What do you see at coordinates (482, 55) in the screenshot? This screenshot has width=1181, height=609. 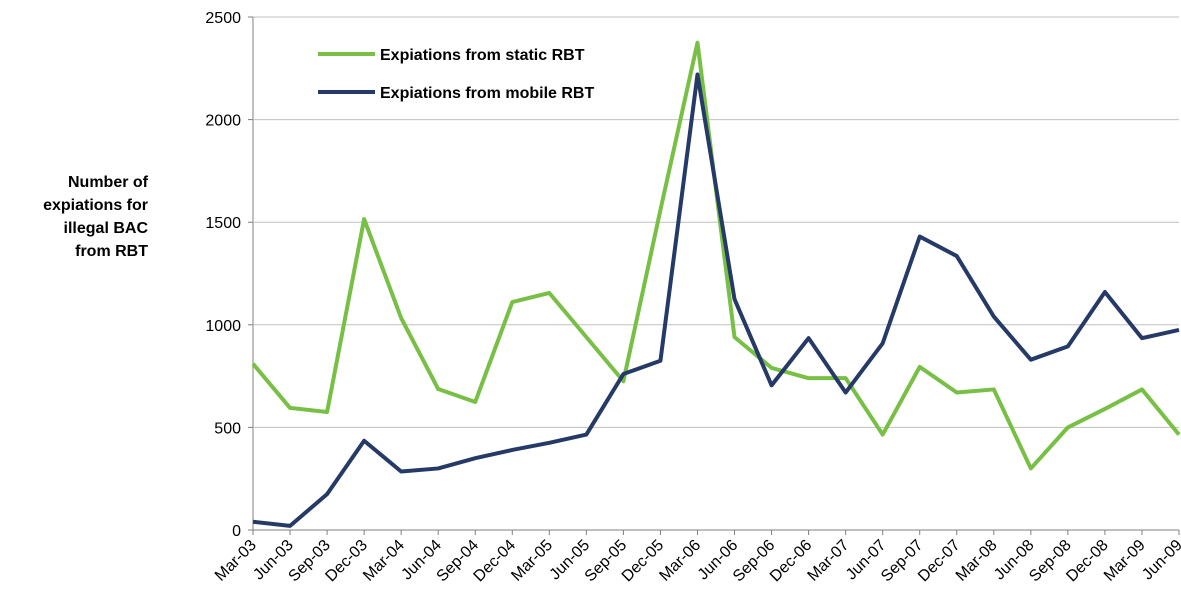 I see `legend-label: Expiations from static RBT` at bounding box center [482, 55].